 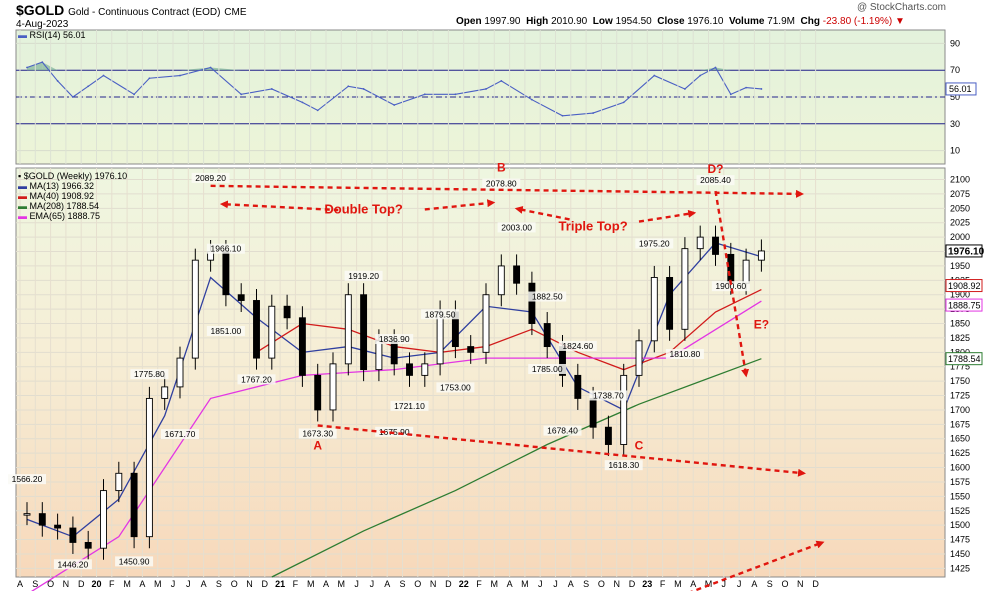 I want to click on ma40-swatch: ▬, so click(x=22, y=196).